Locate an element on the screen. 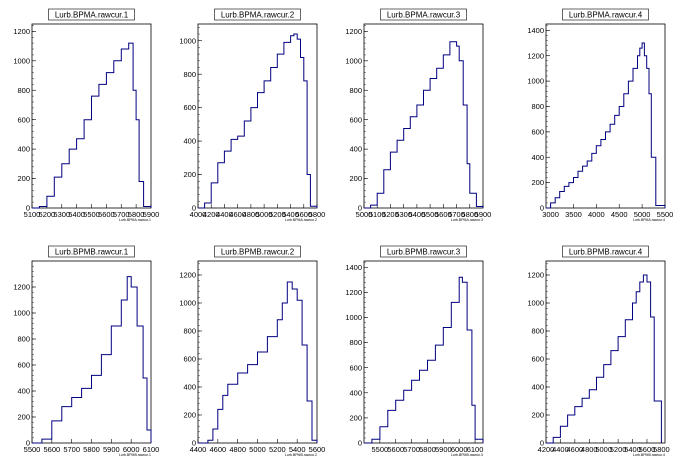  plot-title: Lurb.BPMA.rawcur.1 is located at coordinates (92, 15).